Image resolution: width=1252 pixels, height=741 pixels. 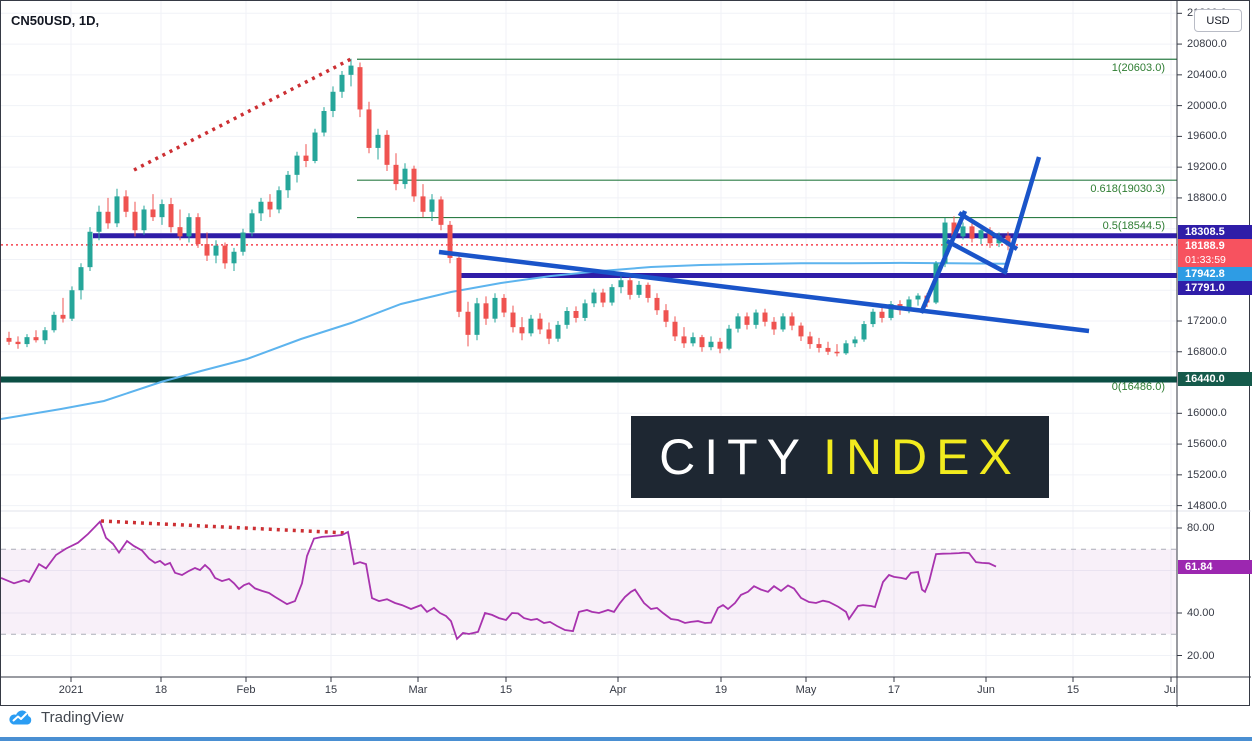 I want to click on time-tick-label: Jul, so click(x=1170, y=690).